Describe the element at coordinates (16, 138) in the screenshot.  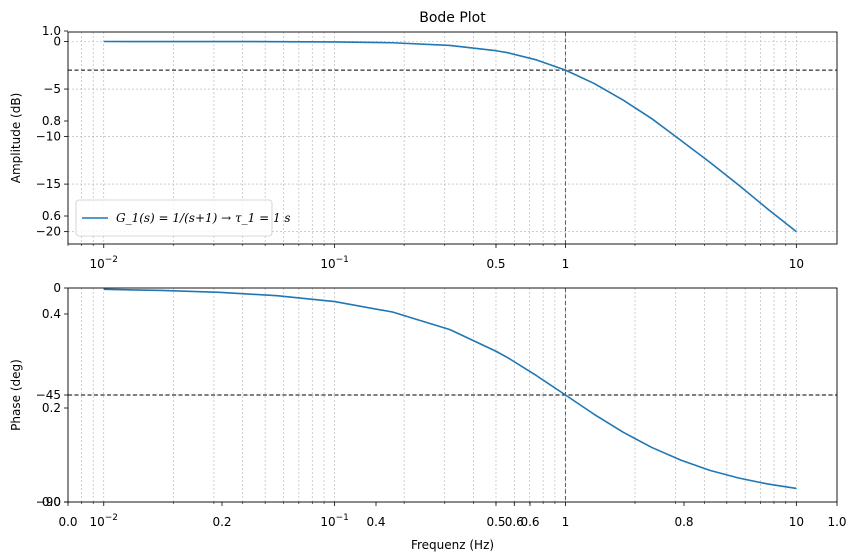
I see `panel1-y-axis-label: Amplitude (dB)` at that location.